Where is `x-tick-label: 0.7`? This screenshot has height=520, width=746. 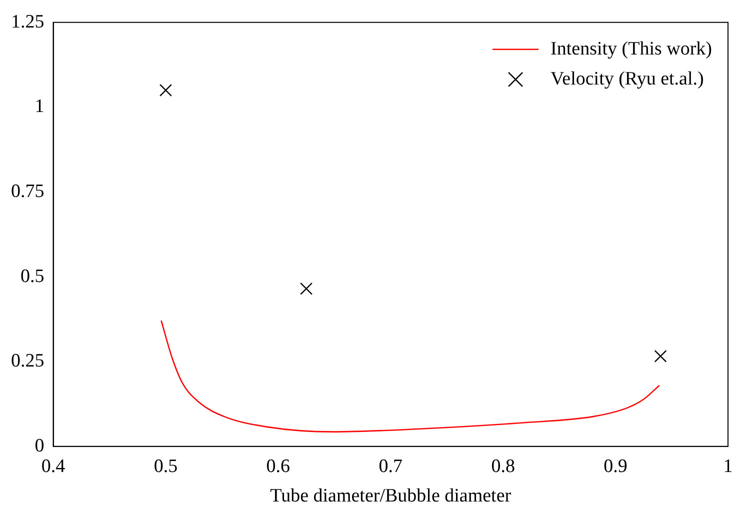
x-tick-label: 0.7 is located at coordinates (390, 466).